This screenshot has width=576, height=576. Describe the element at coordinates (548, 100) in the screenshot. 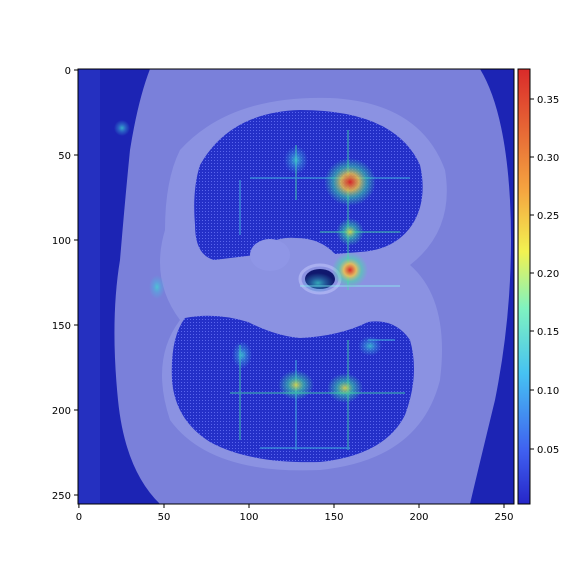

I see `colorbar-tick-label: 0.35` at that location.